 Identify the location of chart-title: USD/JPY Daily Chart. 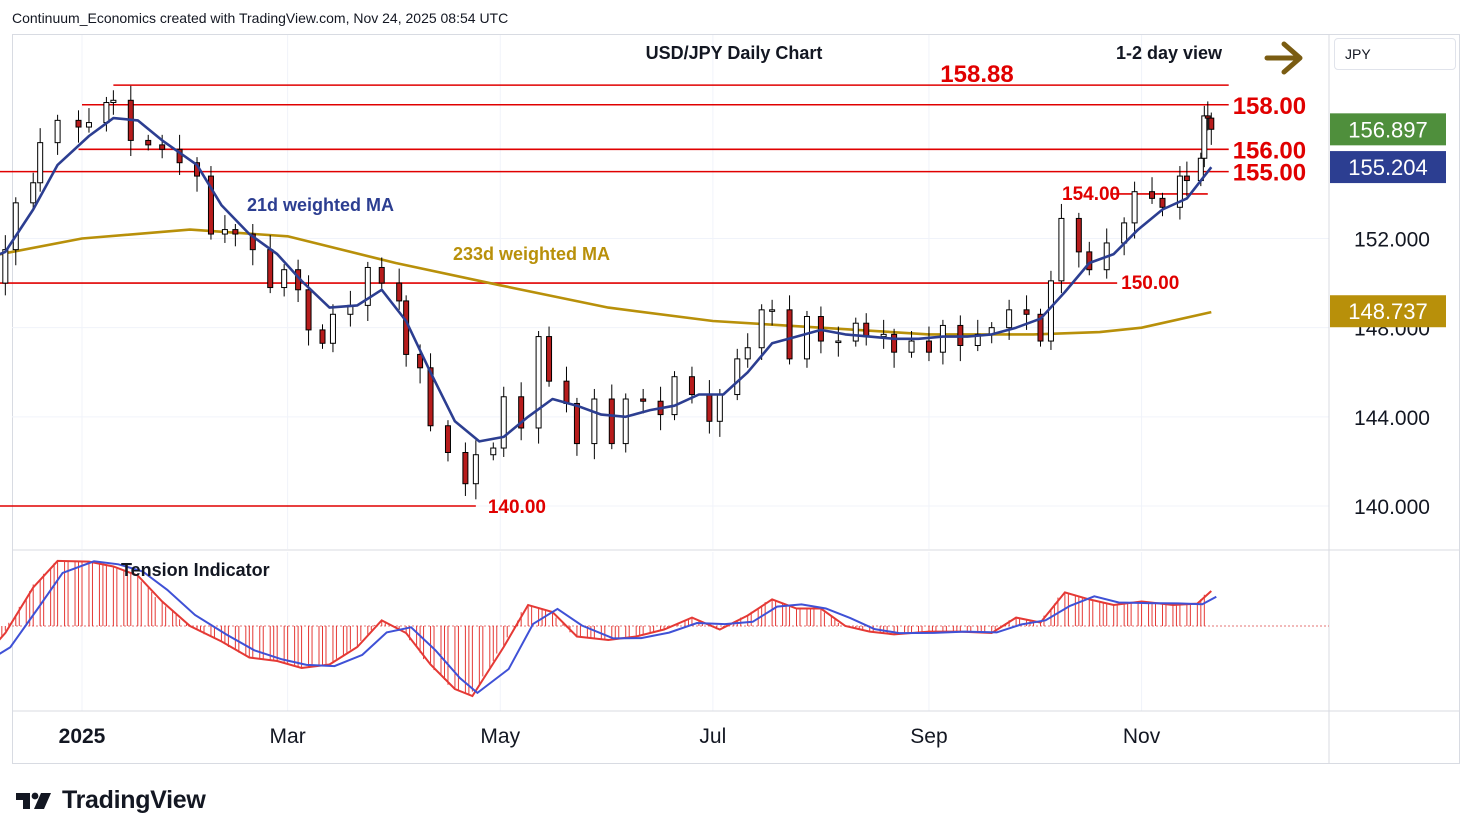
(734, 53).